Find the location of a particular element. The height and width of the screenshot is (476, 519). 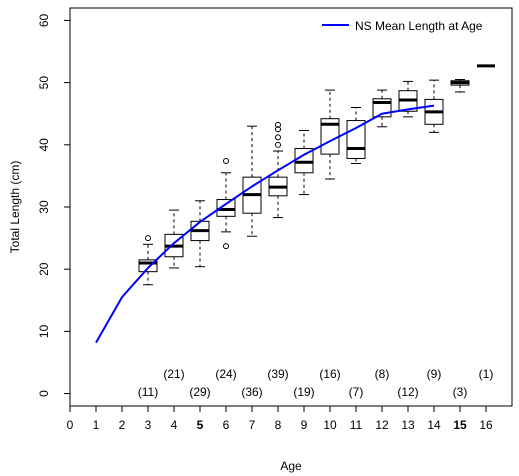

x-tick-label-8: 8 is located at coordinates (278, 425).